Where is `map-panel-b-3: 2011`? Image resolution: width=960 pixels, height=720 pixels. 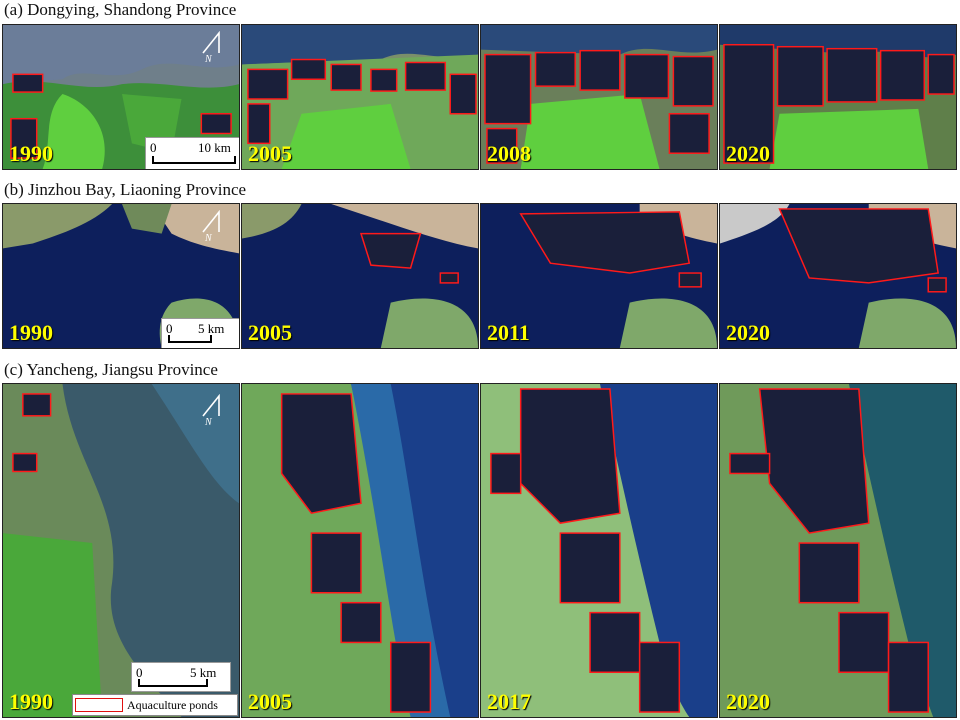
map-panel-b-3: 2011 is located at coordinates (599, 276).